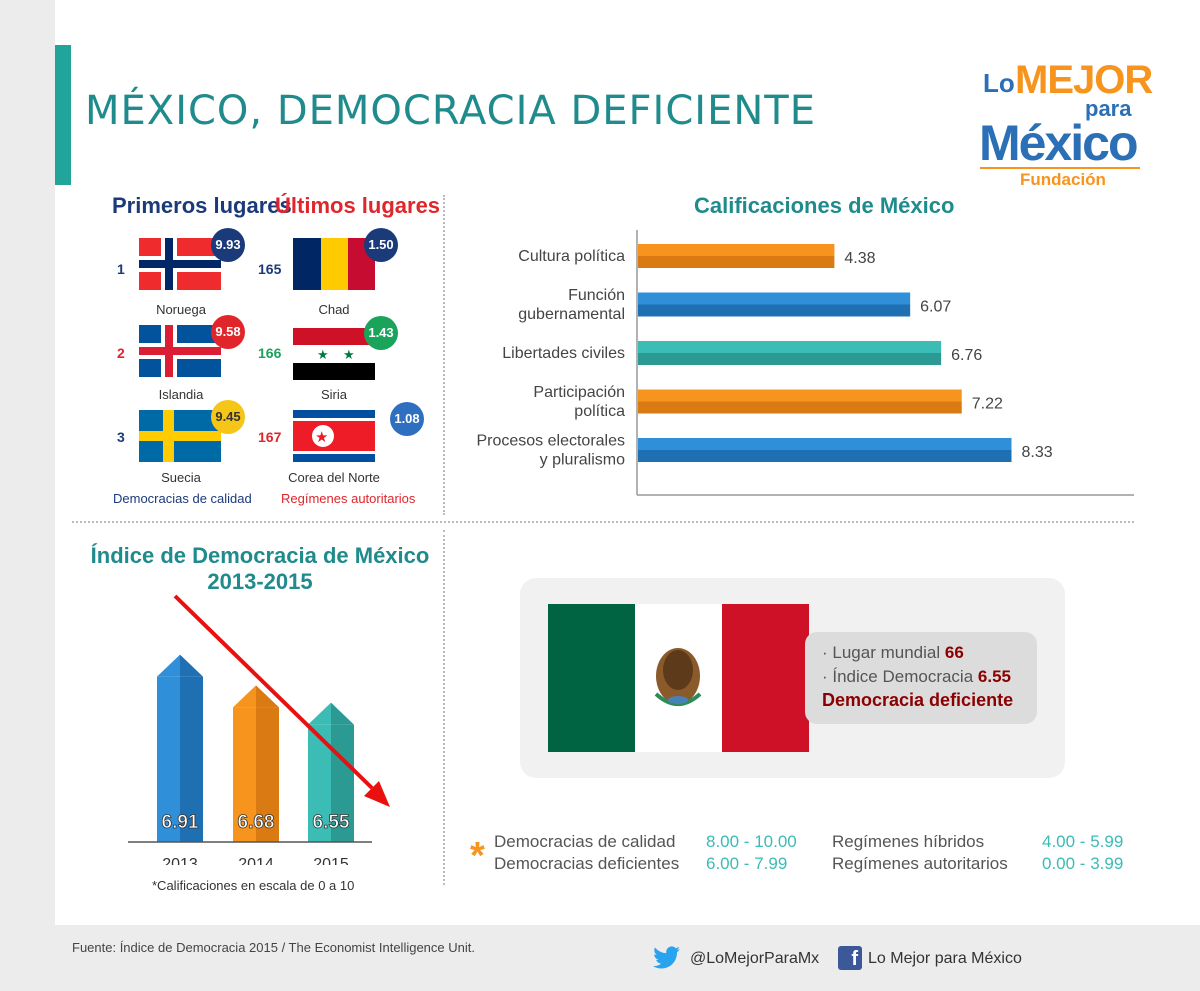 This screenshot has width=1200, height=991. I want to click on index-value-label: 6.68, so click(256, 822).